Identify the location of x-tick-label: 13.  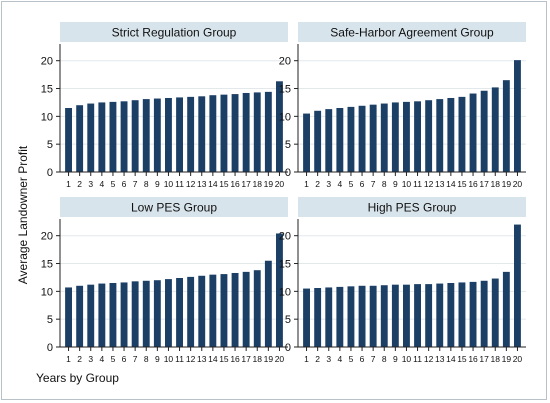
(202, 184).